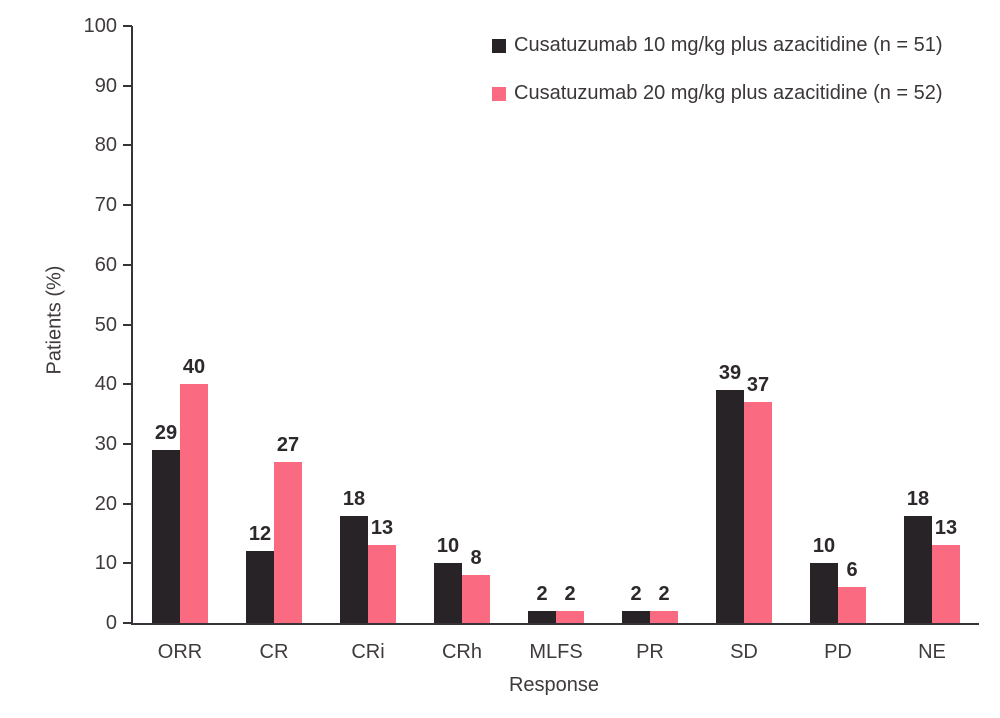  I want to click on bar-crh-series2, so click(476, 599).